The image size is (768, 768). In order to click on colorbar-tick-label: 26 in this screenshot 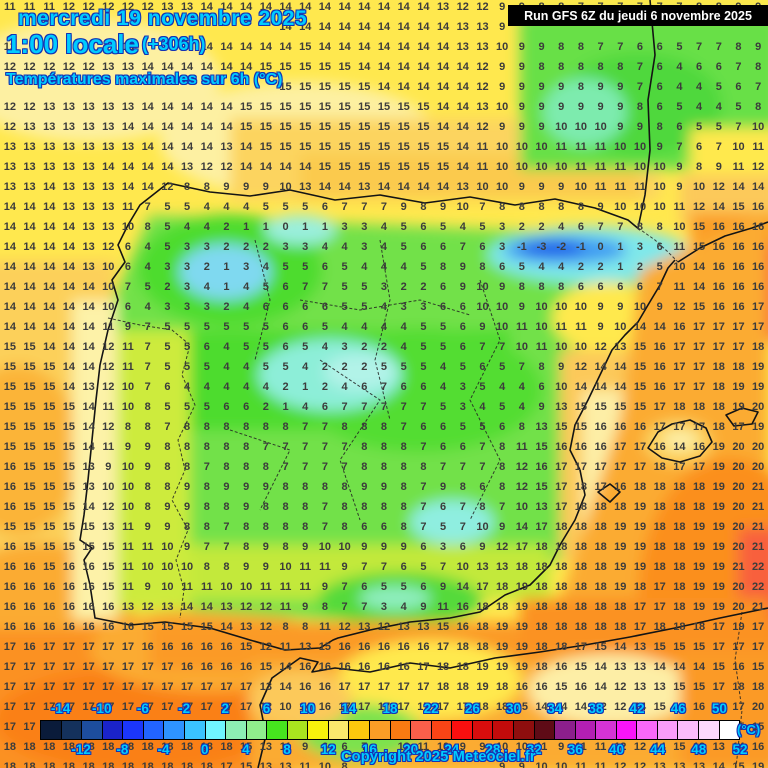, I will do `click(472, 708)`.